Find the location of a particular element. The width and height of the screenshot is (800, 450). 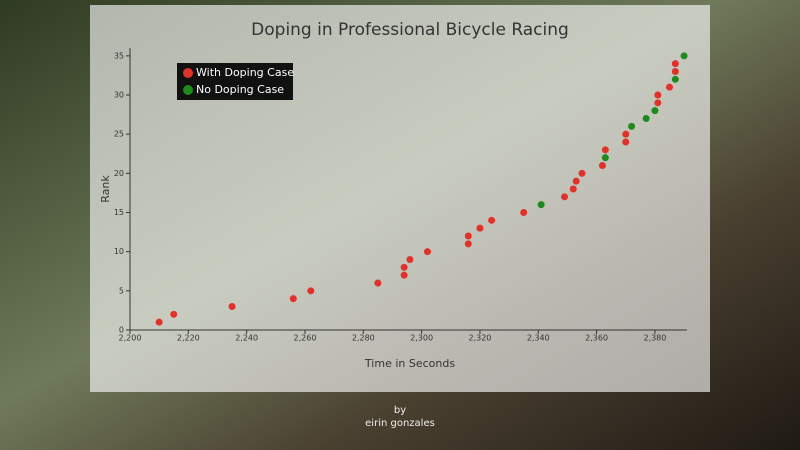

y-tick-label: 30 is located at coordinates (119, 95).